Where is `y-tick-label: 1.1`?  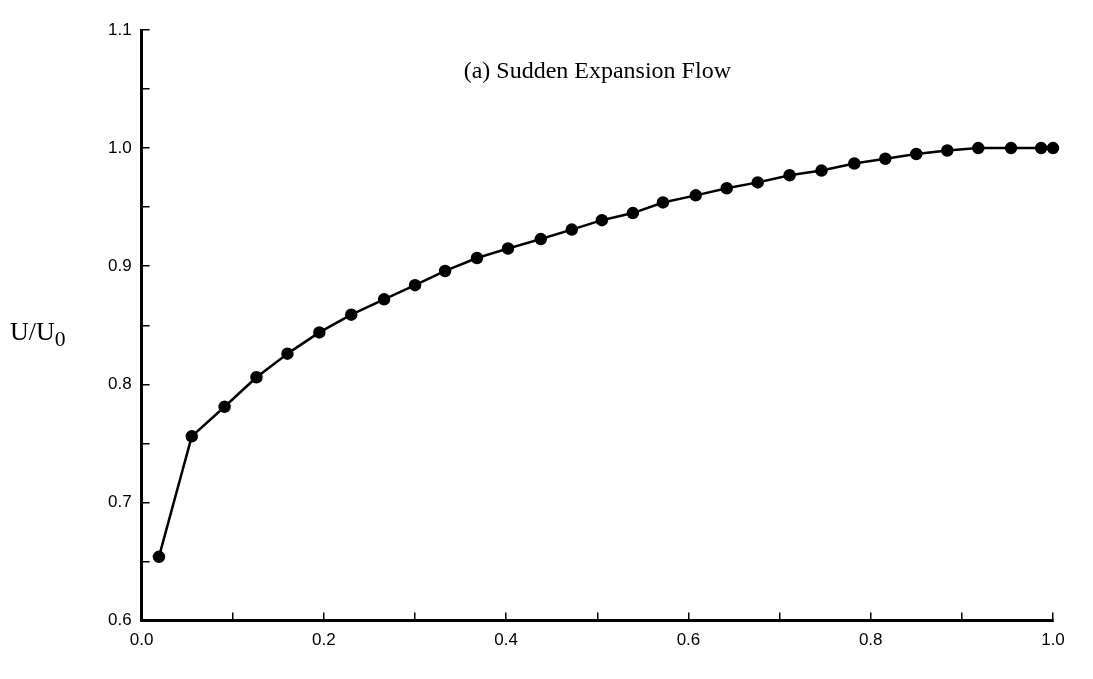 y-tick-label: 1.1 is located at coordinates (119, 29).